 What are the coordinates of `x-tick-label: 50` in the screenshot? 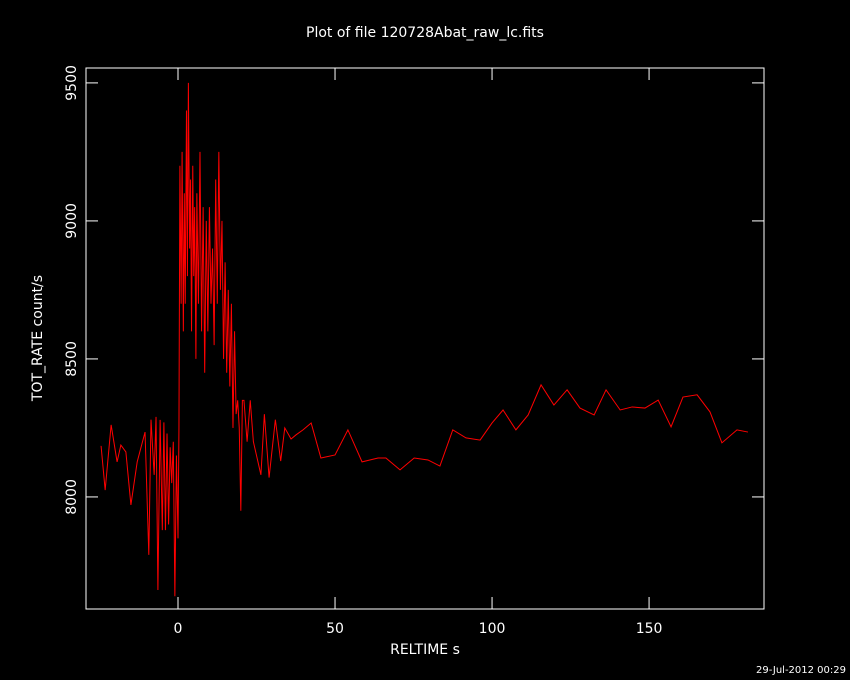 It's located at (335, 629).